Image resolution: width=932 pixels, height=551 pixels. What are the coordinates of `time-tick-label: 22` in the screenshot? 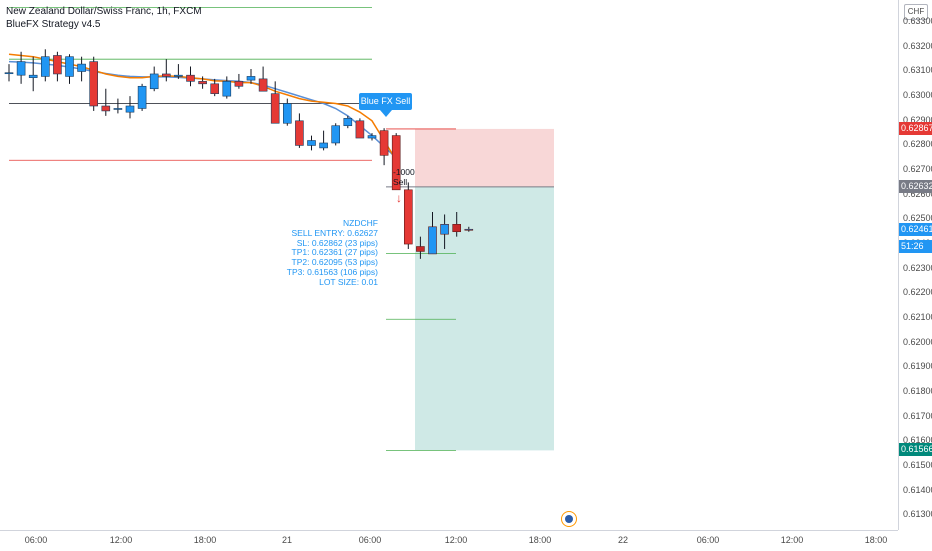 It's located at (622, 540).